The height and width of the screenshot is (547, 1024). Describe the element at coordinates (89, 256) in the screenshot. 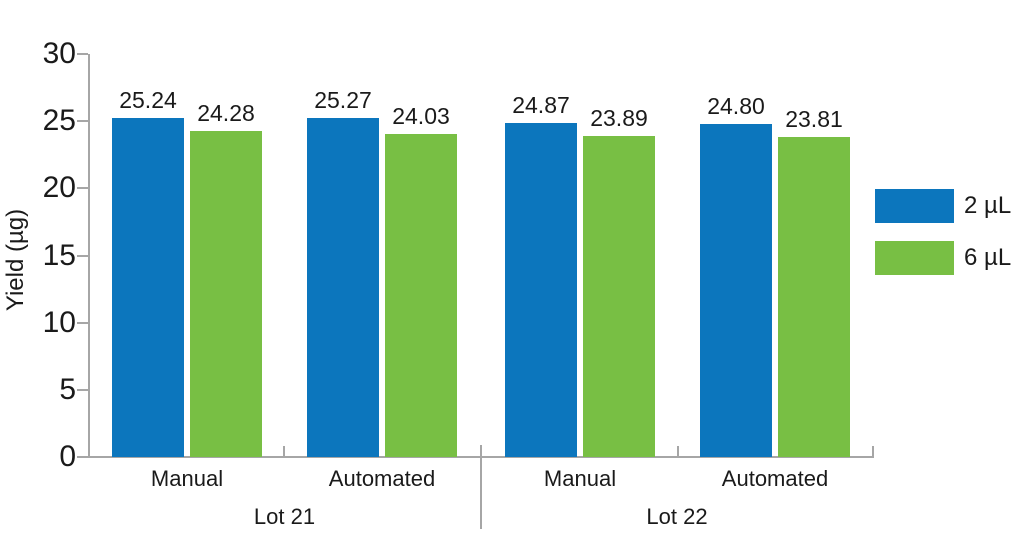

I see `y-axis-line` at that location.